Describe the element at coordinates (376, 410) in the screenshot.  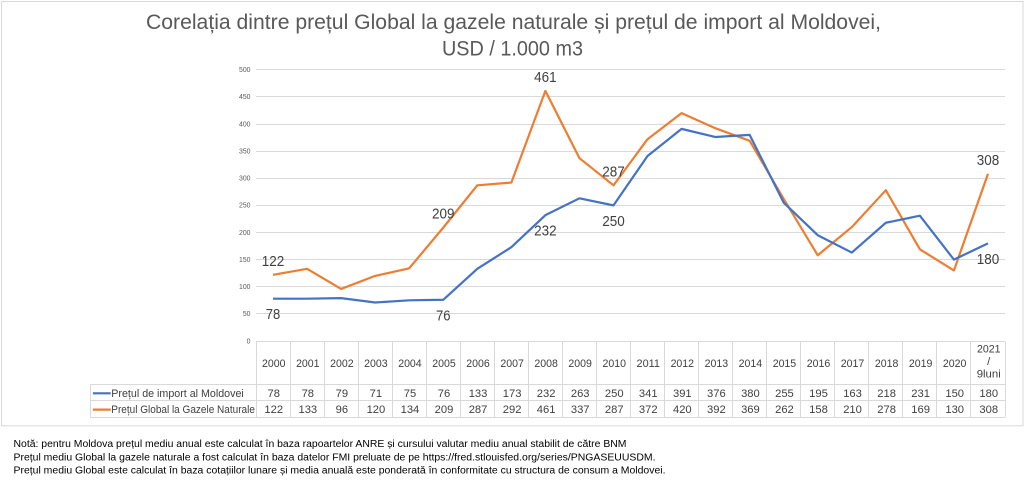
I see `svg-text: 120` at that location.